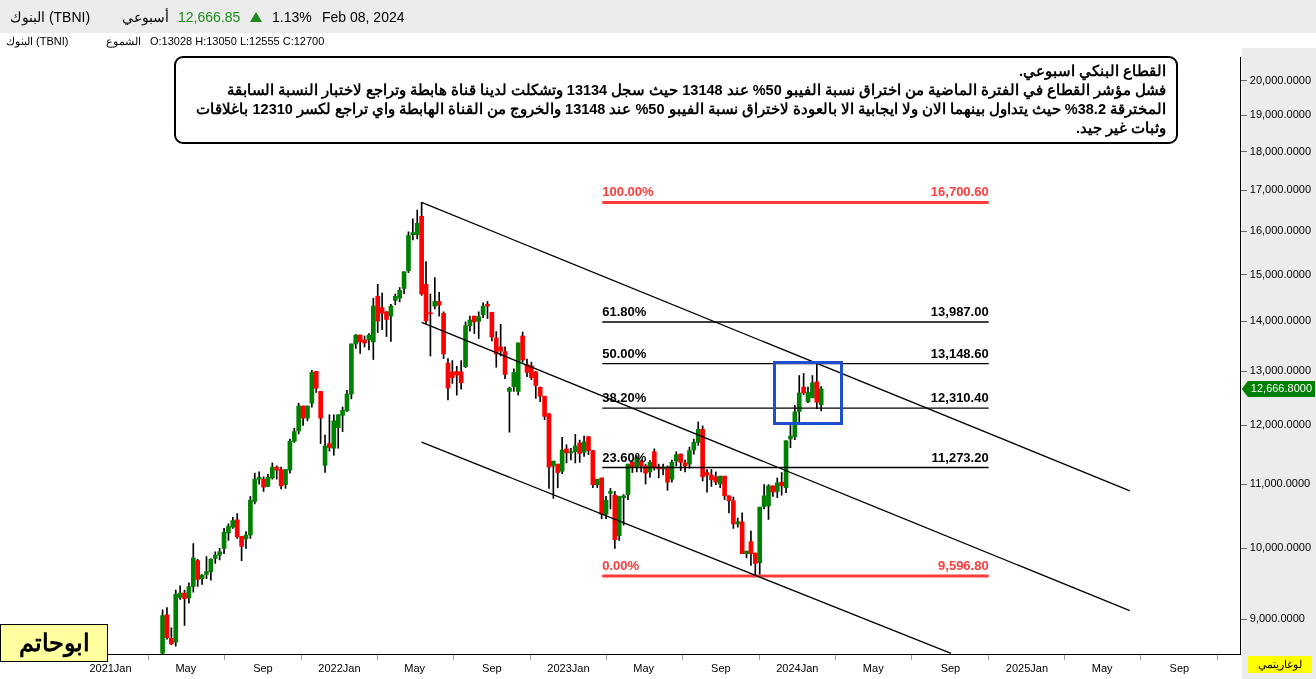  I want to click on y-tick-label: 9,000.0000, so click(1277, 618).